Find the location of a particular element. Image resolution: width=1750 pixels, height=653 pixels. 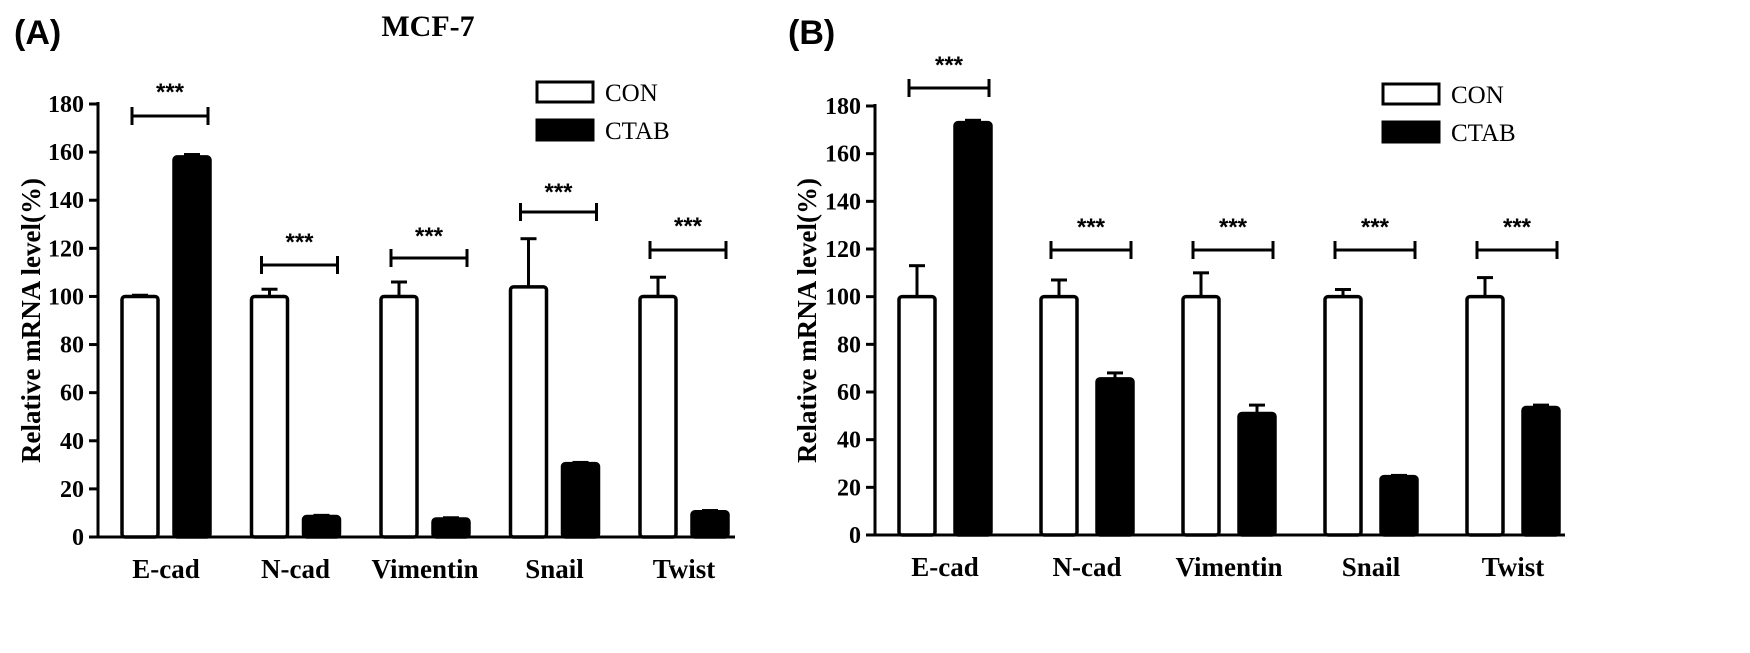

panel-label: (B) is located at coordinates (811, 33).